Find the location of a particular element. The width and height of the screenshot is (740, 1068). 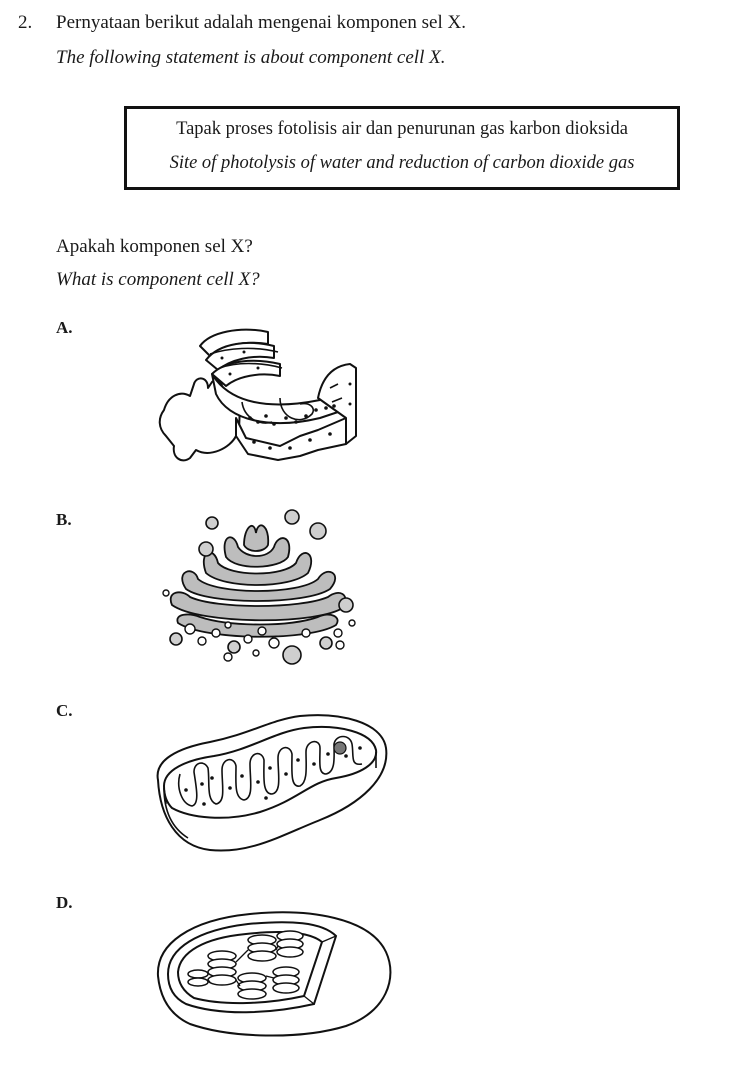

option-d-chloroplast-diagram is located at coordinates (275, 970).